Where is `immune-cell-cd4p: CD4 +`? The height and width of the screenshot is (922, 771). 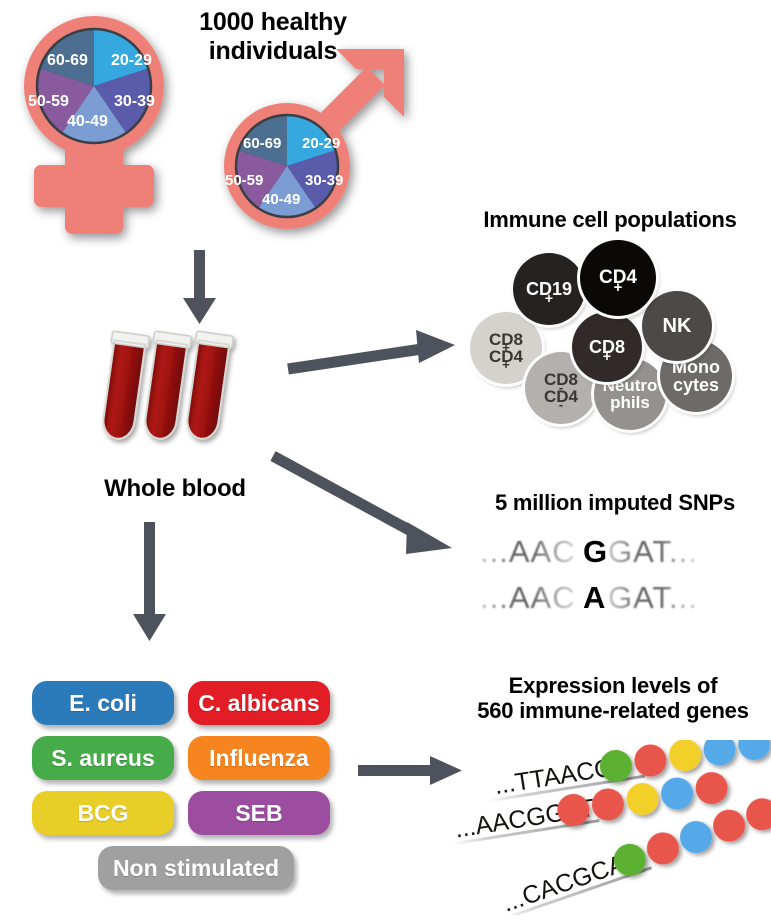 immune-cell-cd4p: CD4 + is located at coordinates (618, 278).